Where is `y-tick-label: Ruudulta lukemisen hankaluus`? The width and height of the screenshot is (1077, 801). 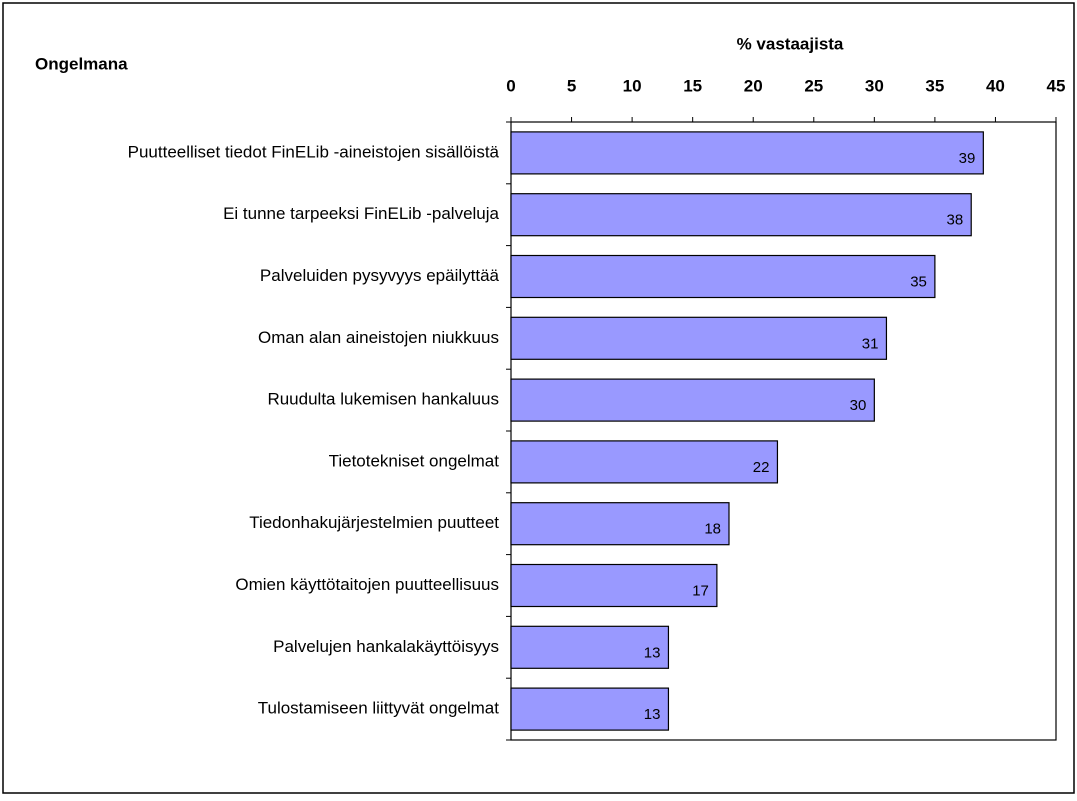 y-tick-label: Ruudulta lukemisen hankaluus is located at coordinates (383, 399).